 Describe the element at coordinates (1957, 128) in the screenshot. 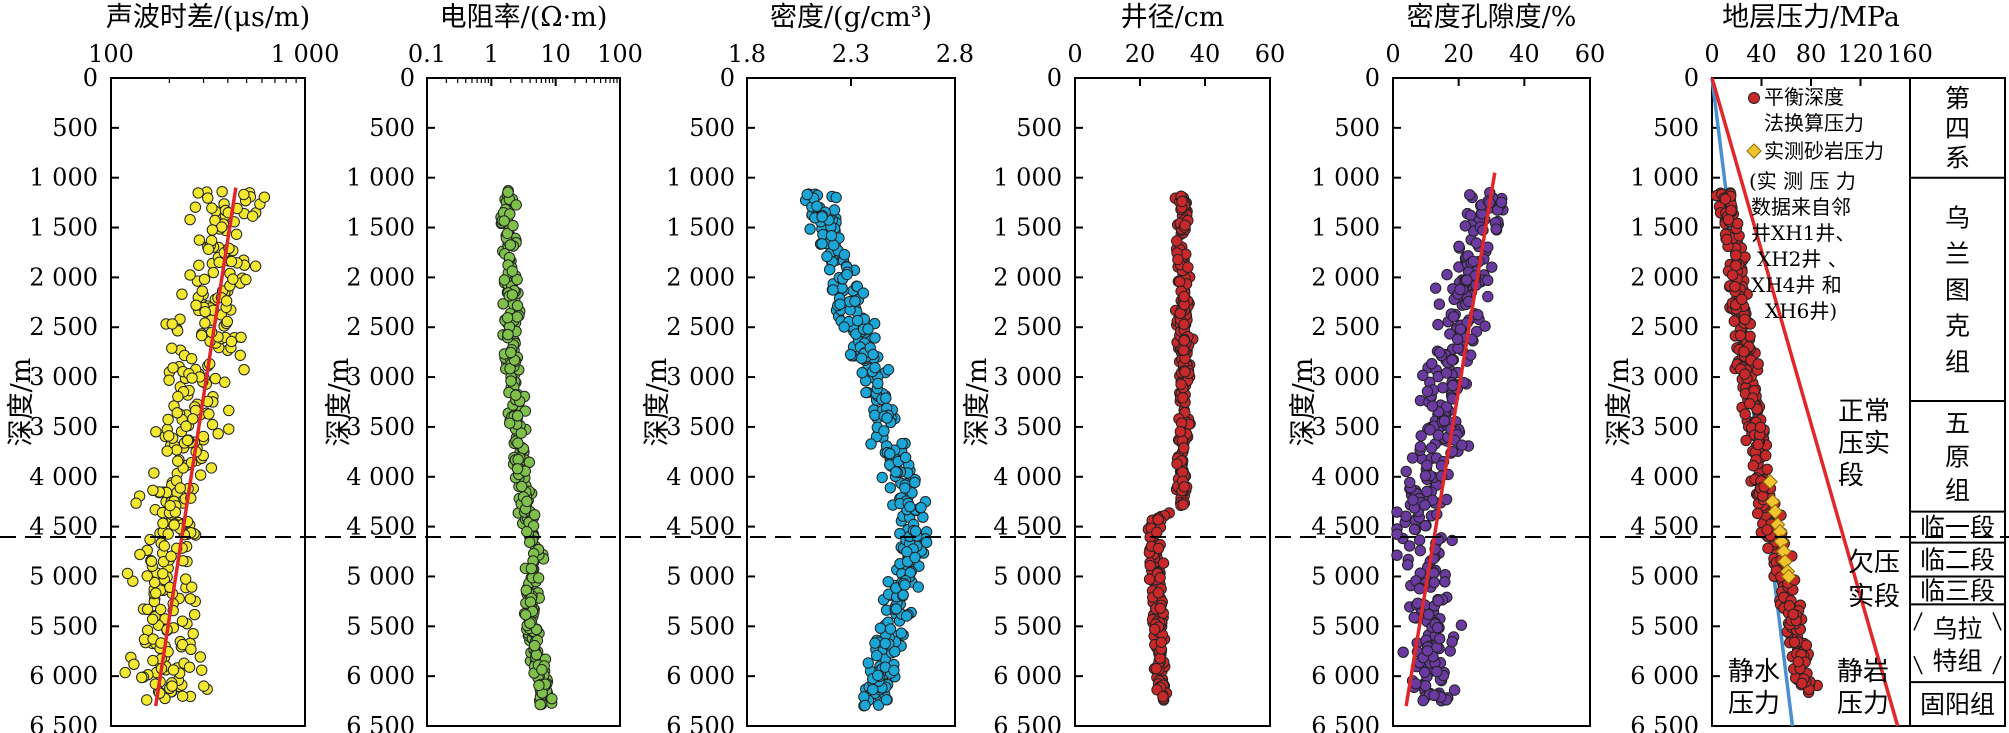

I see `strata-label-char: 四` at that location.